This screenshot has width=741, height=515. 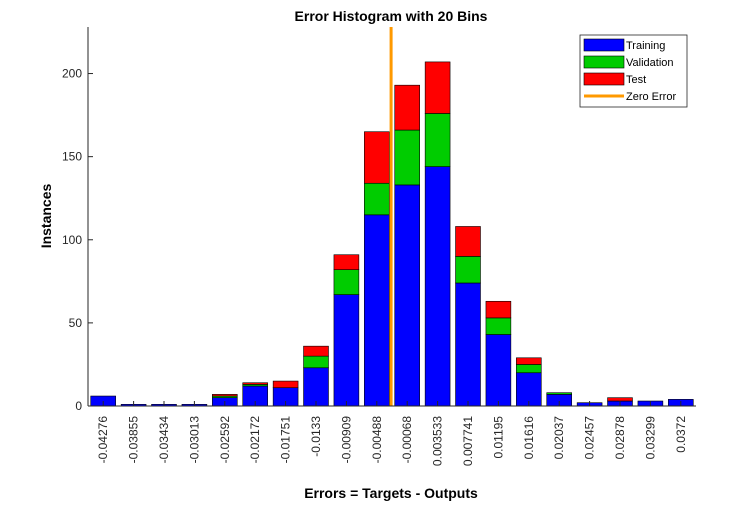 I want to click on x-tick-label-16: 0.02457, so click(x=590, y=438).